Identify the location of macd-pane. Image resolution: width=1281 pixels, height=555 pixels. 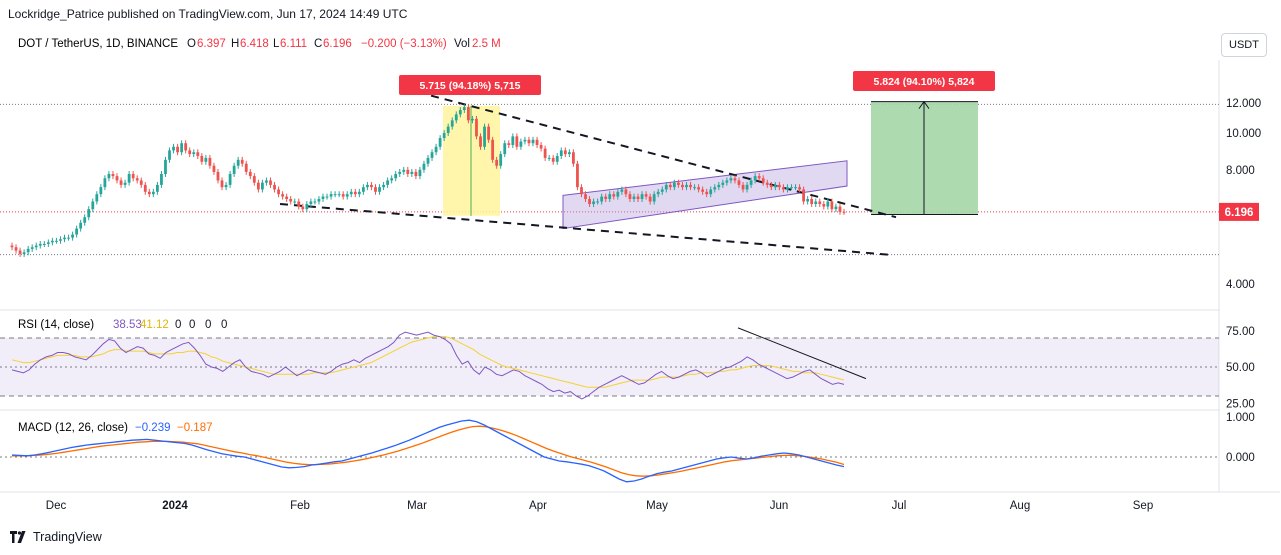
(609, 451).